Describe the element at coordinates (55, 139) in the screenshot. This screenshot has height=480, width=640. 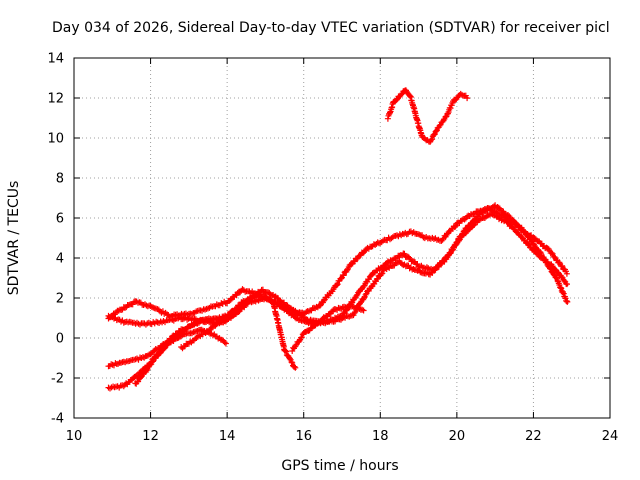
I see `y-tick-label: 10` at that location.